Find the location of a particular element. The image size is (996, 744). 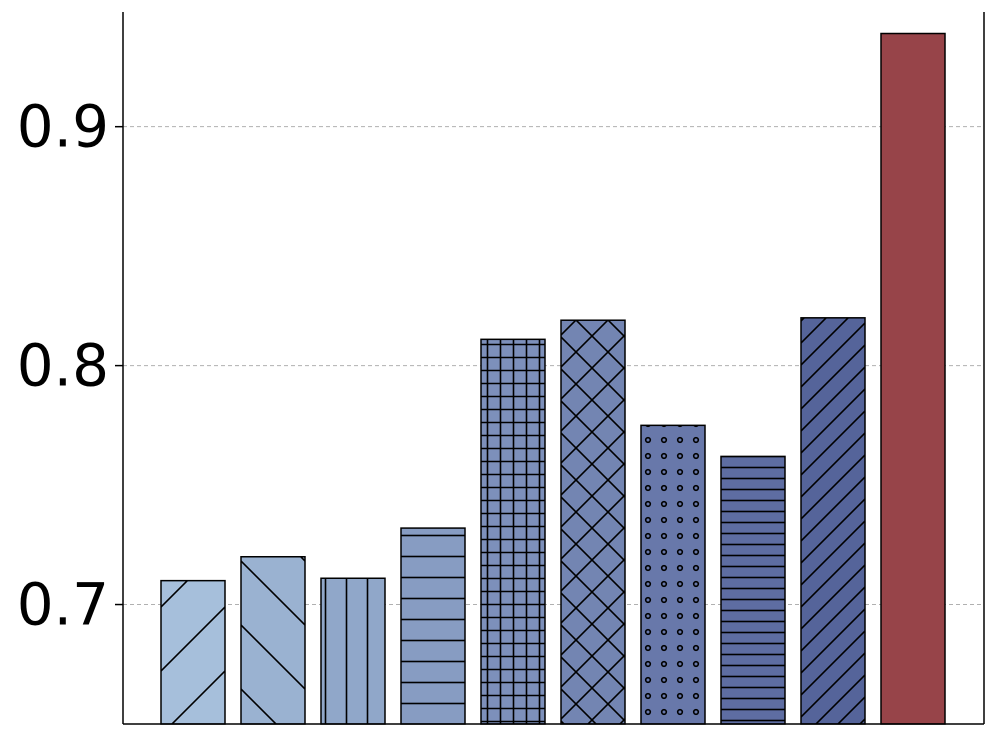

y-tick-label: 0.9 is located at coordinates (63, 127).